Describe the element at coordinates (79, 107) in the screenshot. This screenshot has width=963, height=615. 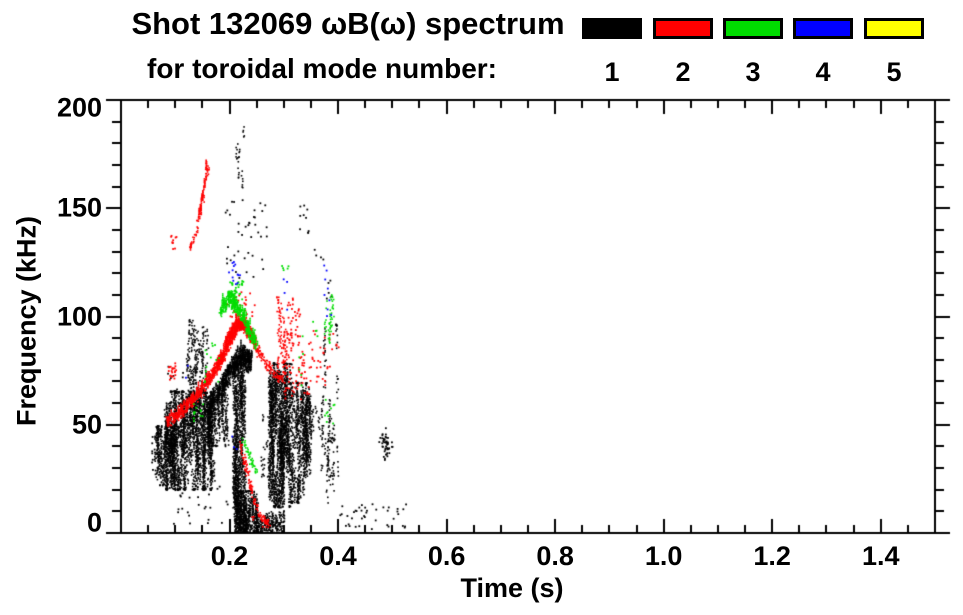
I see `y-tick-label: 200` at that location.